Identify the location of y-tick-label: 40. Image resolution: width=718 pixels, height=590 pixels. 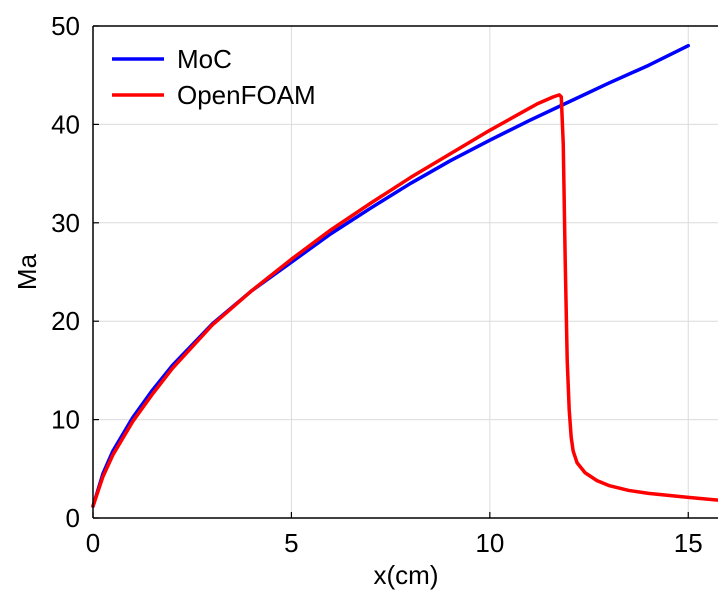
(65, 124).